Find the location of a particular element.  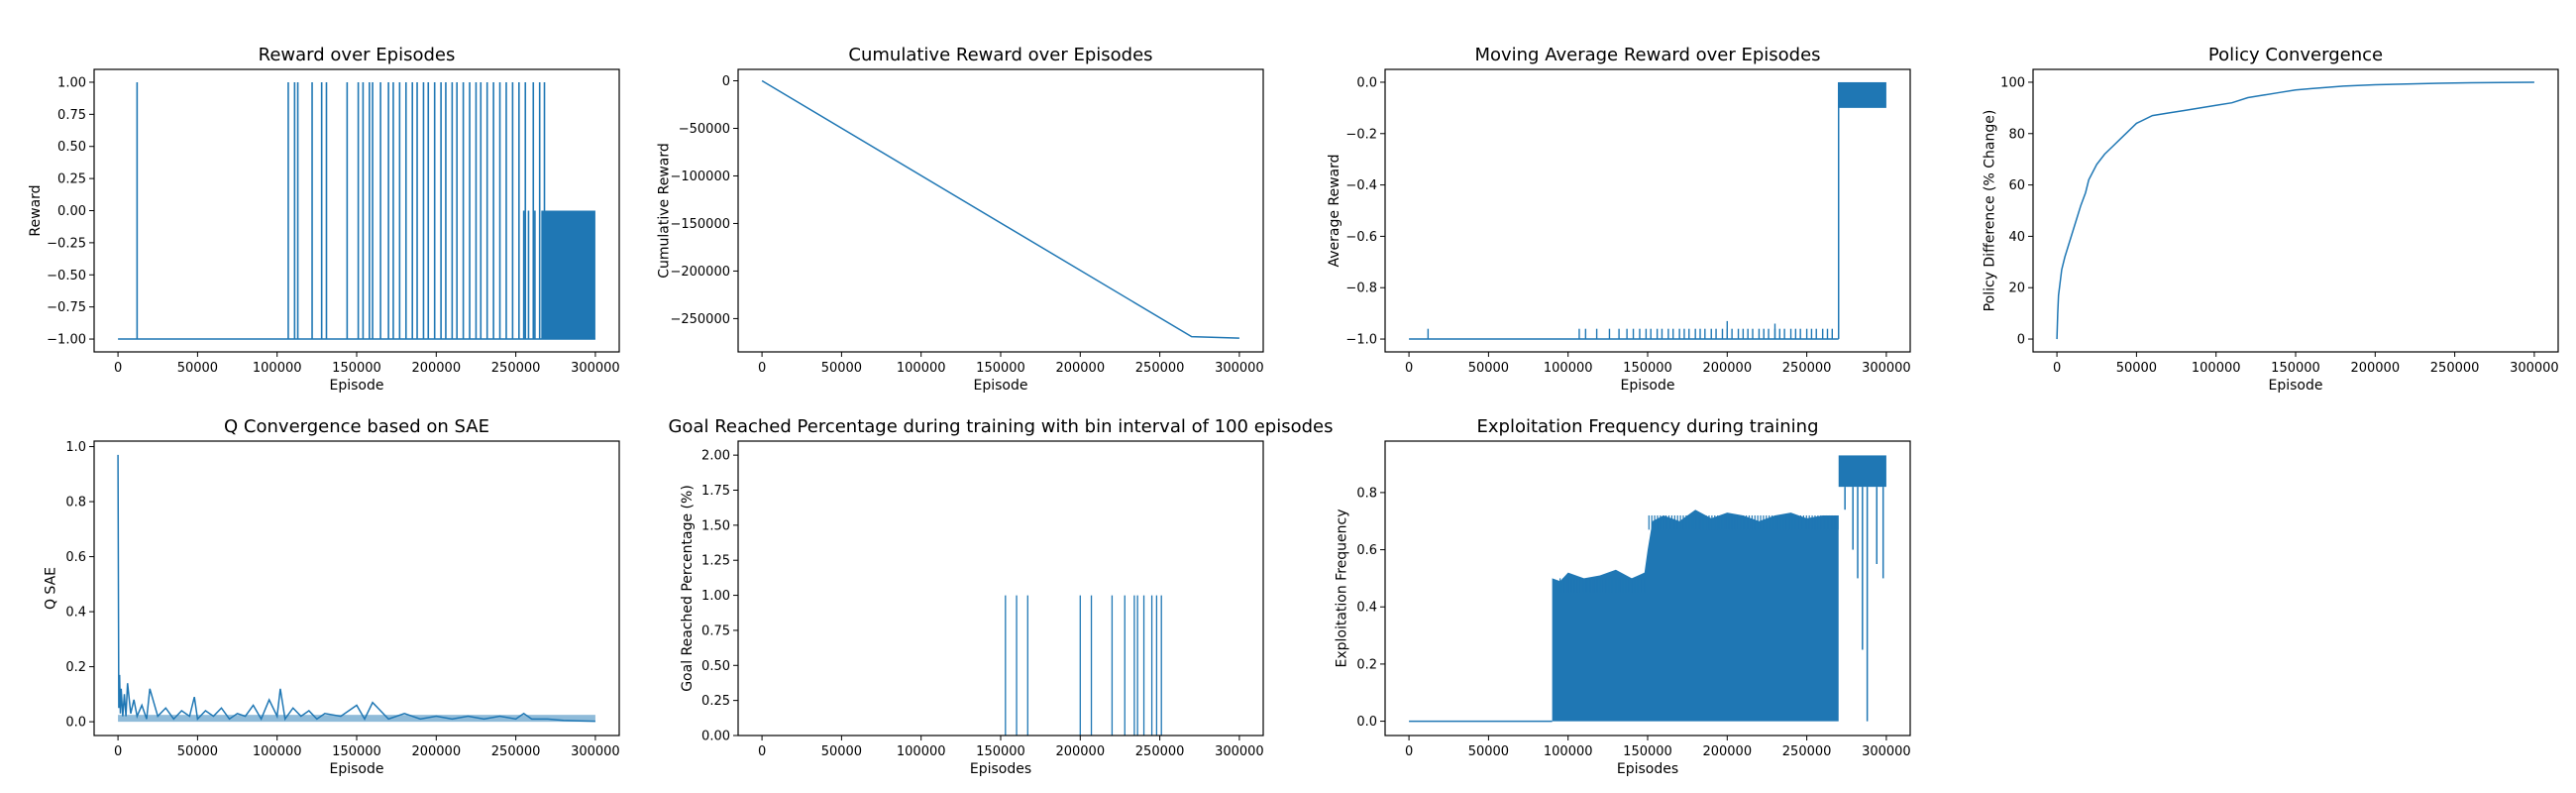

y-tick-label: −200000 is located at coordinates (700, 272).